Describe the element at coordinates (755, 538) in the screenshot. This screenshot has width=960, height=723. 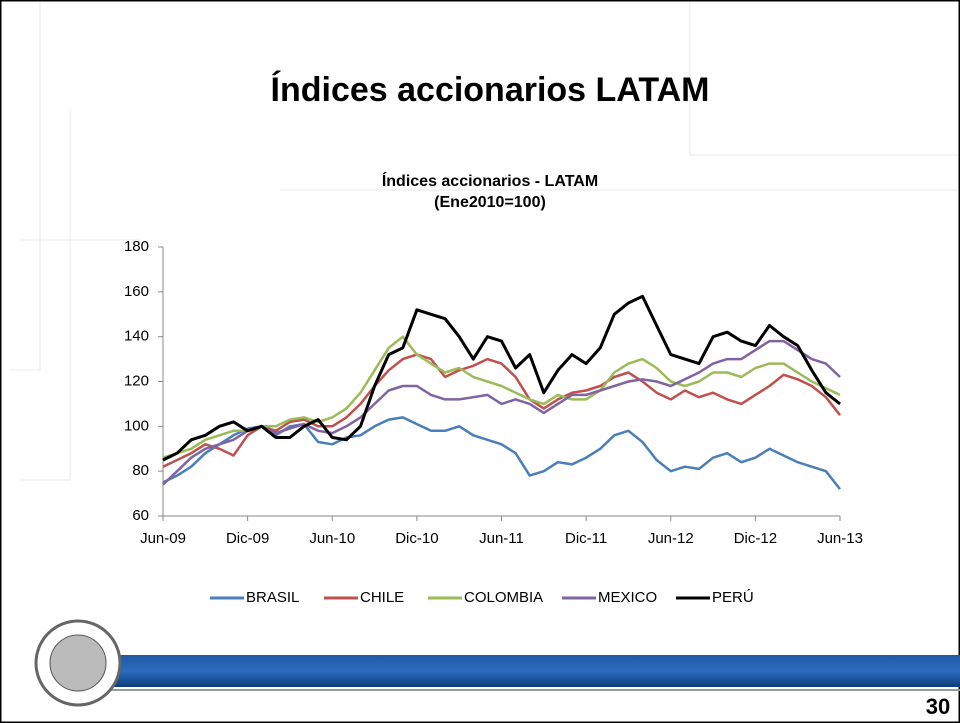
I see `x-tick-label: Dic-12` at that location.